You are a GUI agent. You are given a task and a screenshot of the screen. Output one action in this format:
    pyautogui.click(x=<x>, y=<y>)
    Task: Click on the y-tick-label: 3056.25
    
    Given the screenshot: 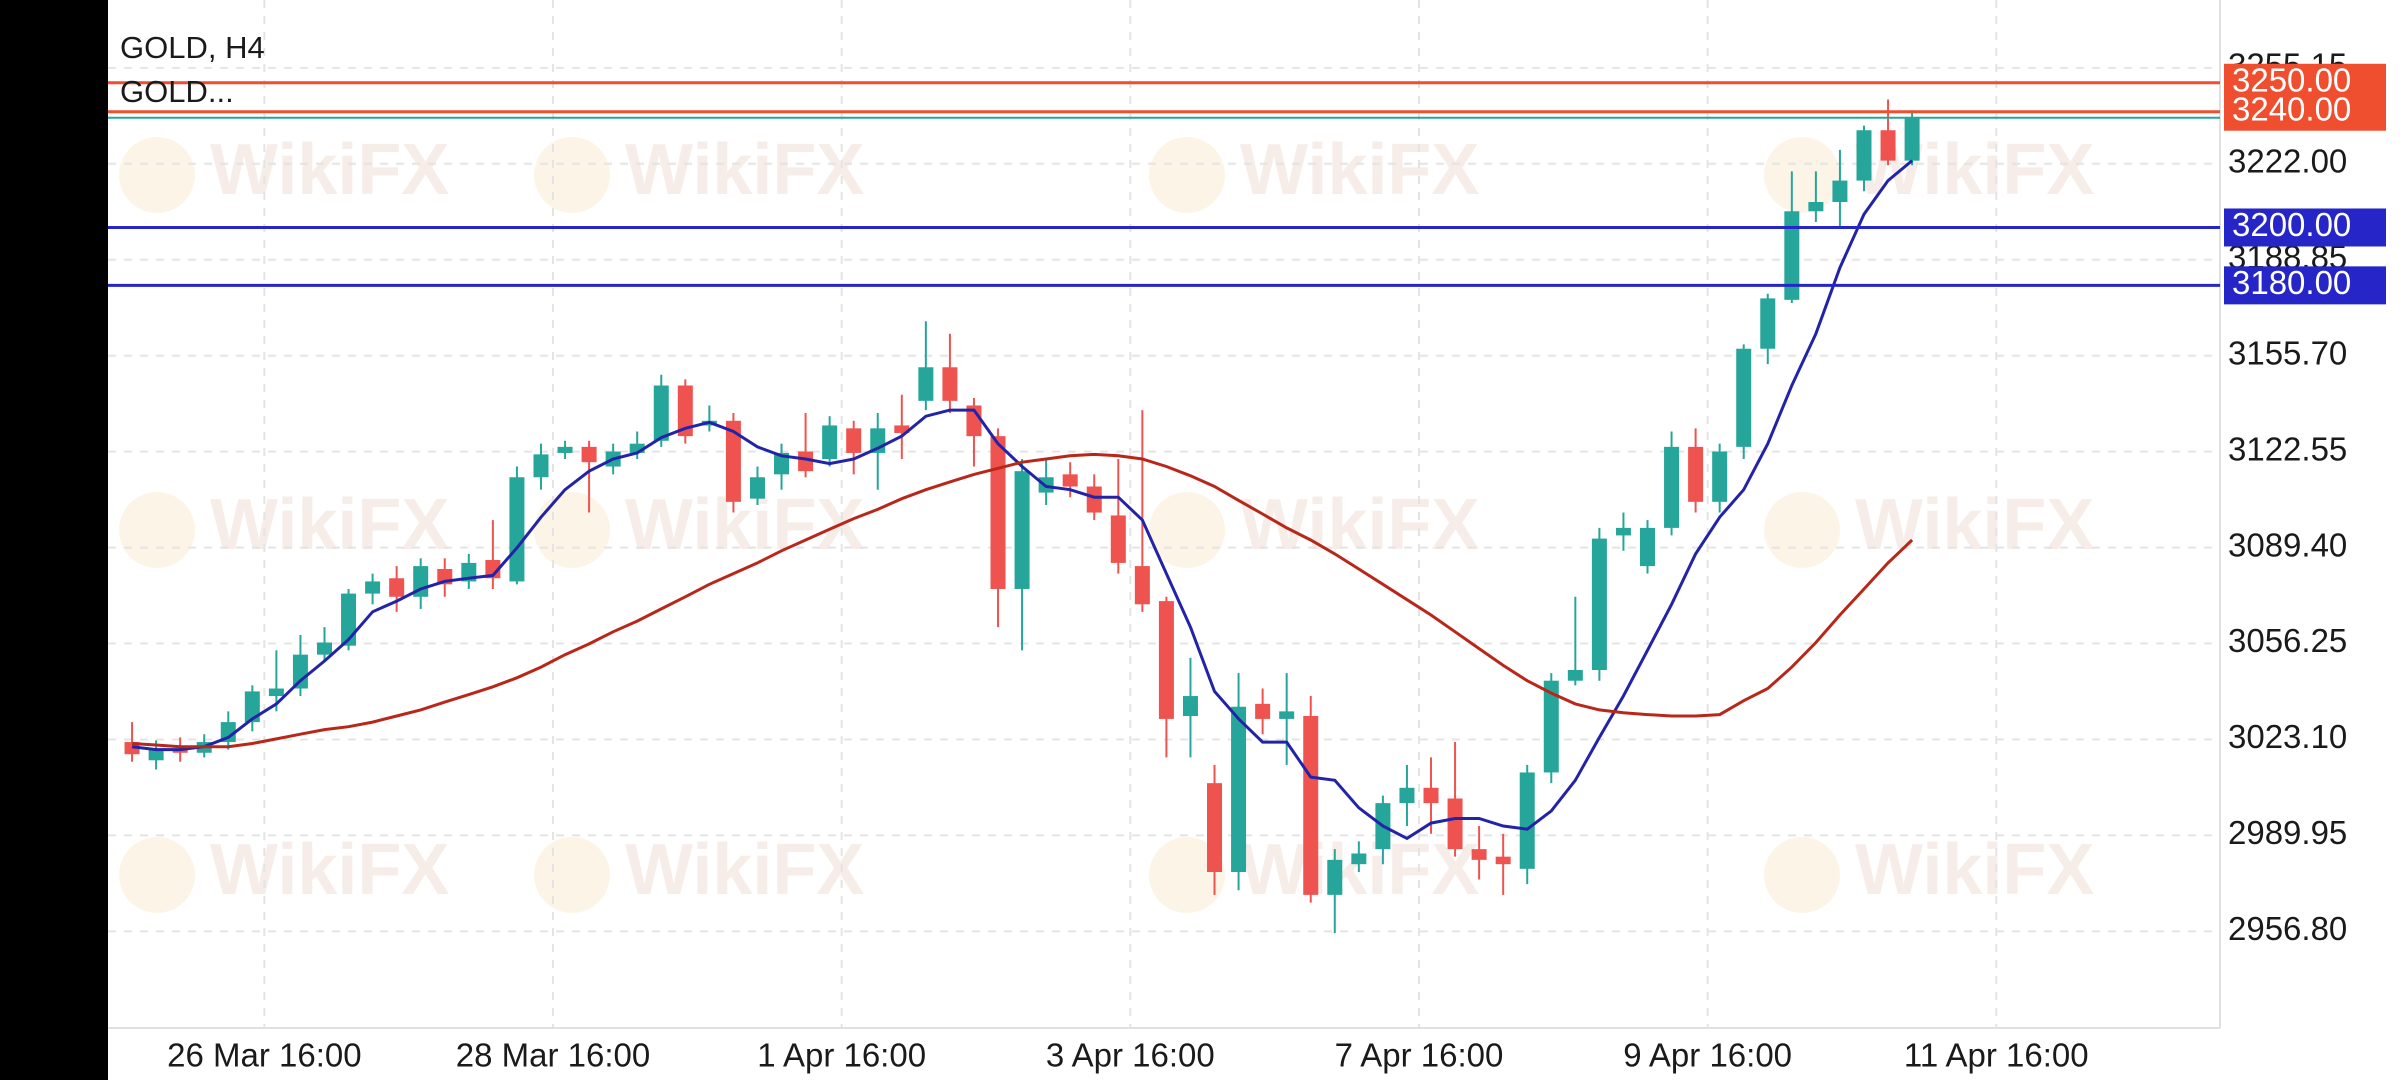 What is the action you would take?
    pyautogui.click(x=2287, y=640)
    